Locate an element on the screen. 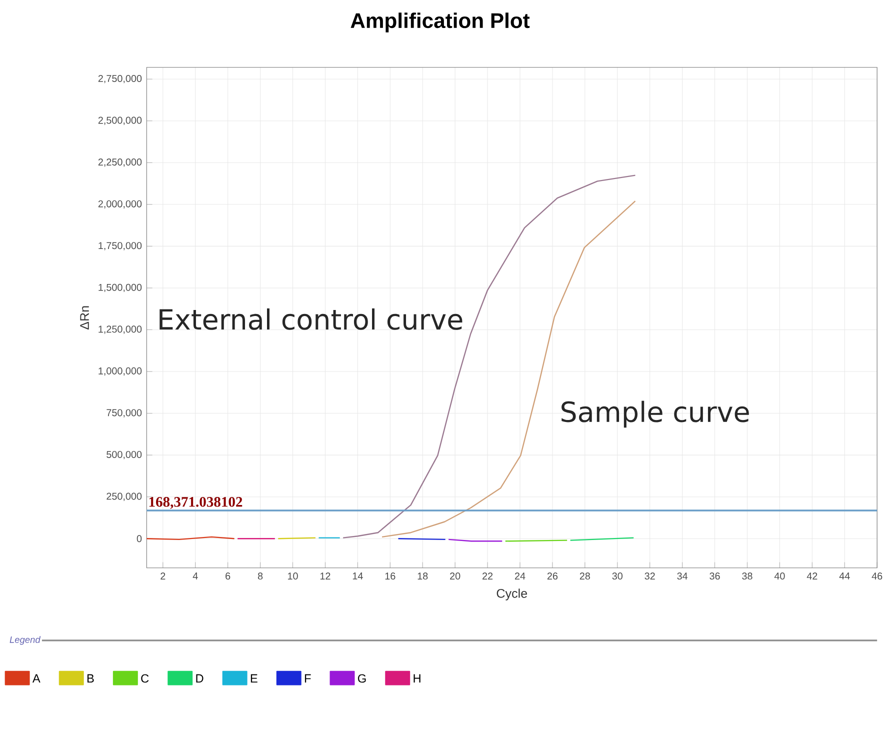 Image resolution: width=887 pixels, height=733 pixels. x-tick-label: 12 is located at coordinates (325, 576).